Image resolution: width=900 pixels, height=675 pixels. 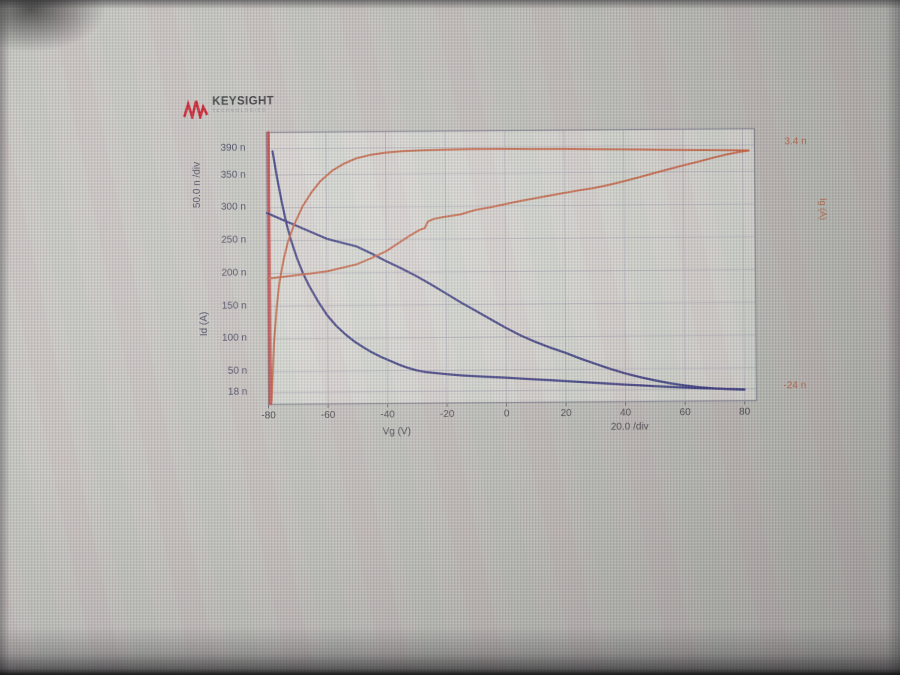 I want to click on x-scale-per-div-label: 20.0 /div, so click(x=629, y=427).